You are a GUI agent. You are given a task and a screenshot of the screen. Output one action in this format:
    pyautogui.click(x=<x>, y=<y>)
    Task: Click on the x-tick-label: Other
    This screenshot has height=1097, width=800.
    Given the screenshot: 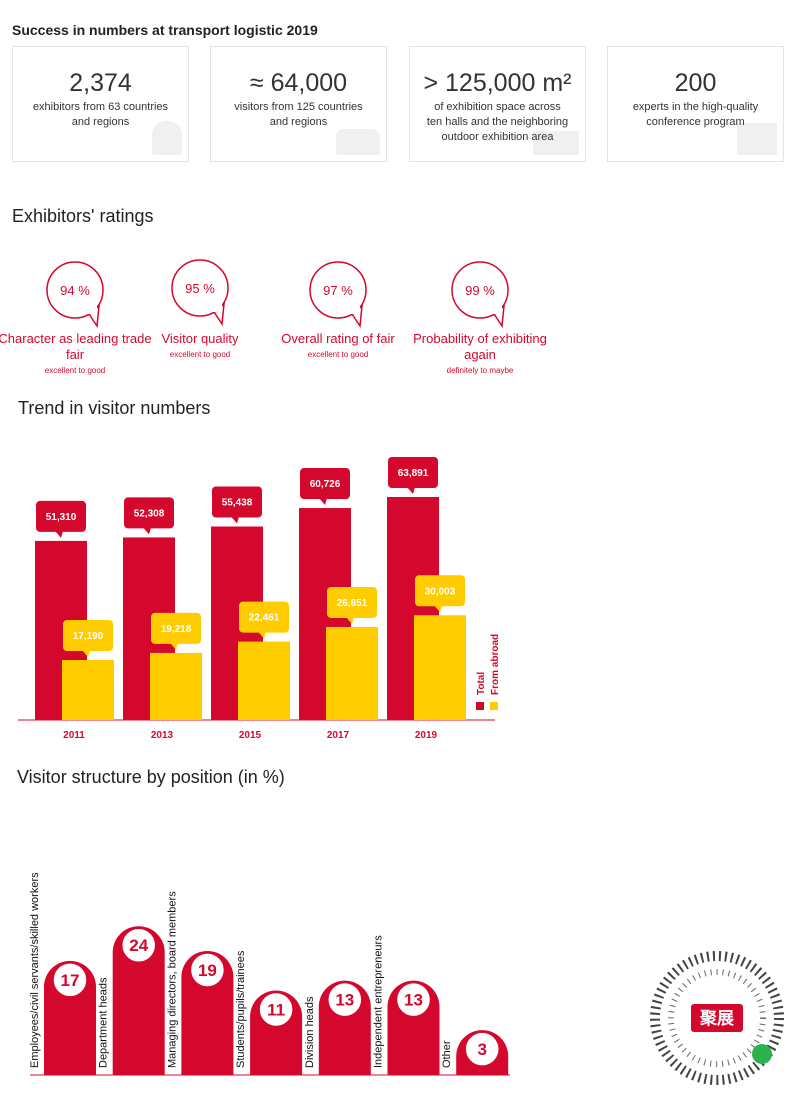 What is the action you would take?
    pyautogui.click(x=447, y=1054)
    